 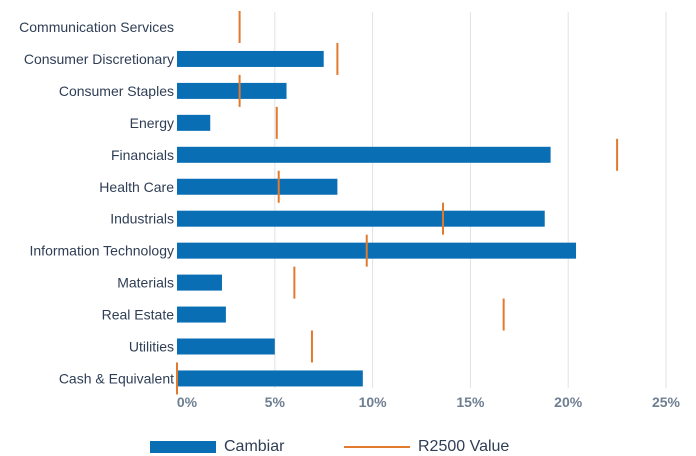 I want to click on legend-item-r2500: R2500 Value, so click(x=426, y=447).